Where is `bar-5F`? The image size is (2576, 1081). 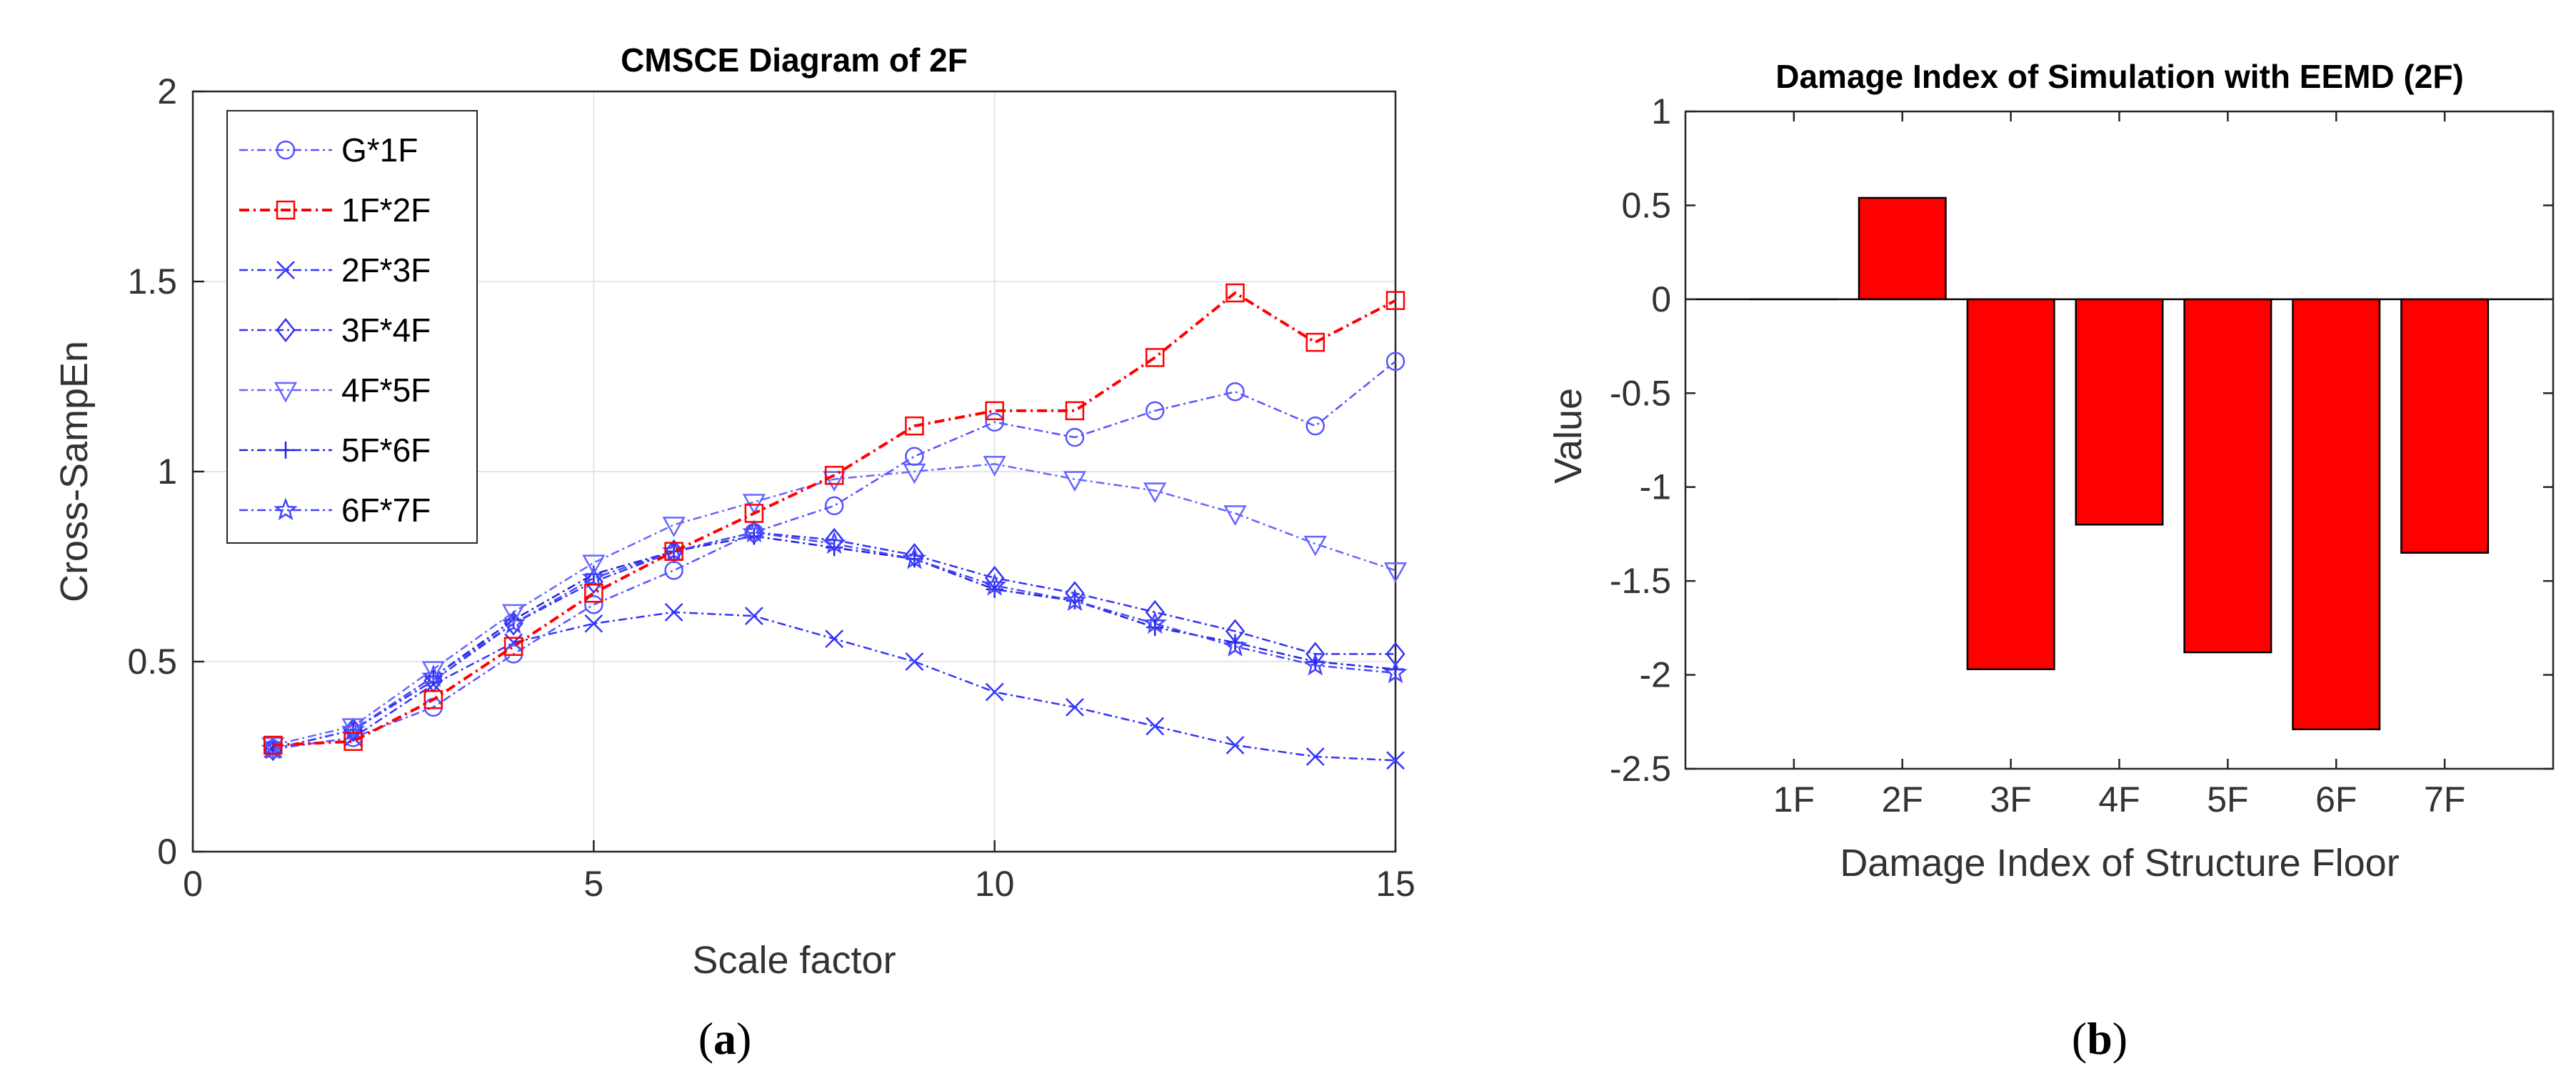
bar-5F is located at coordinates (2227, 476).